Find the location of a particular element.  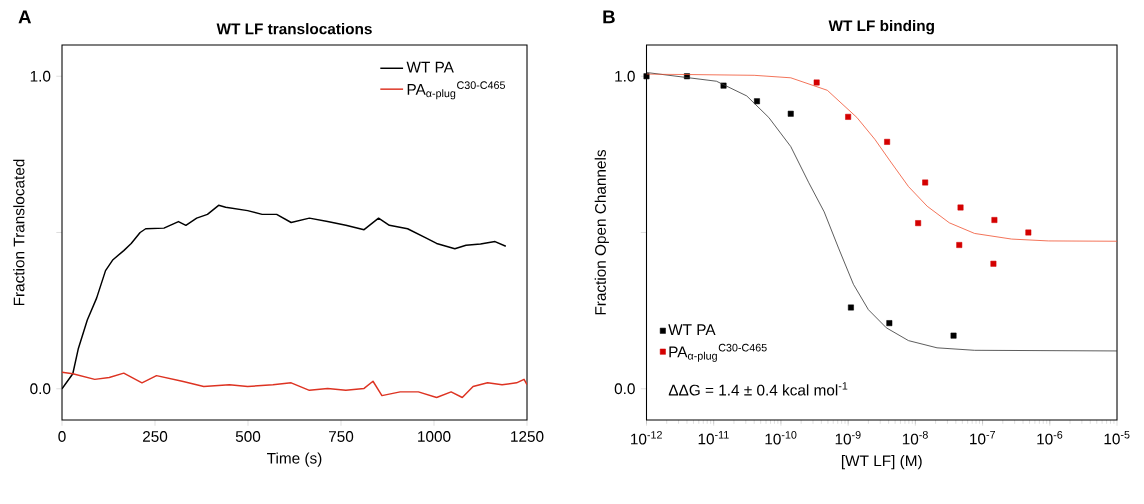

x-tick-label: 10$^{-7}$ is located at coordinates (983, 438).